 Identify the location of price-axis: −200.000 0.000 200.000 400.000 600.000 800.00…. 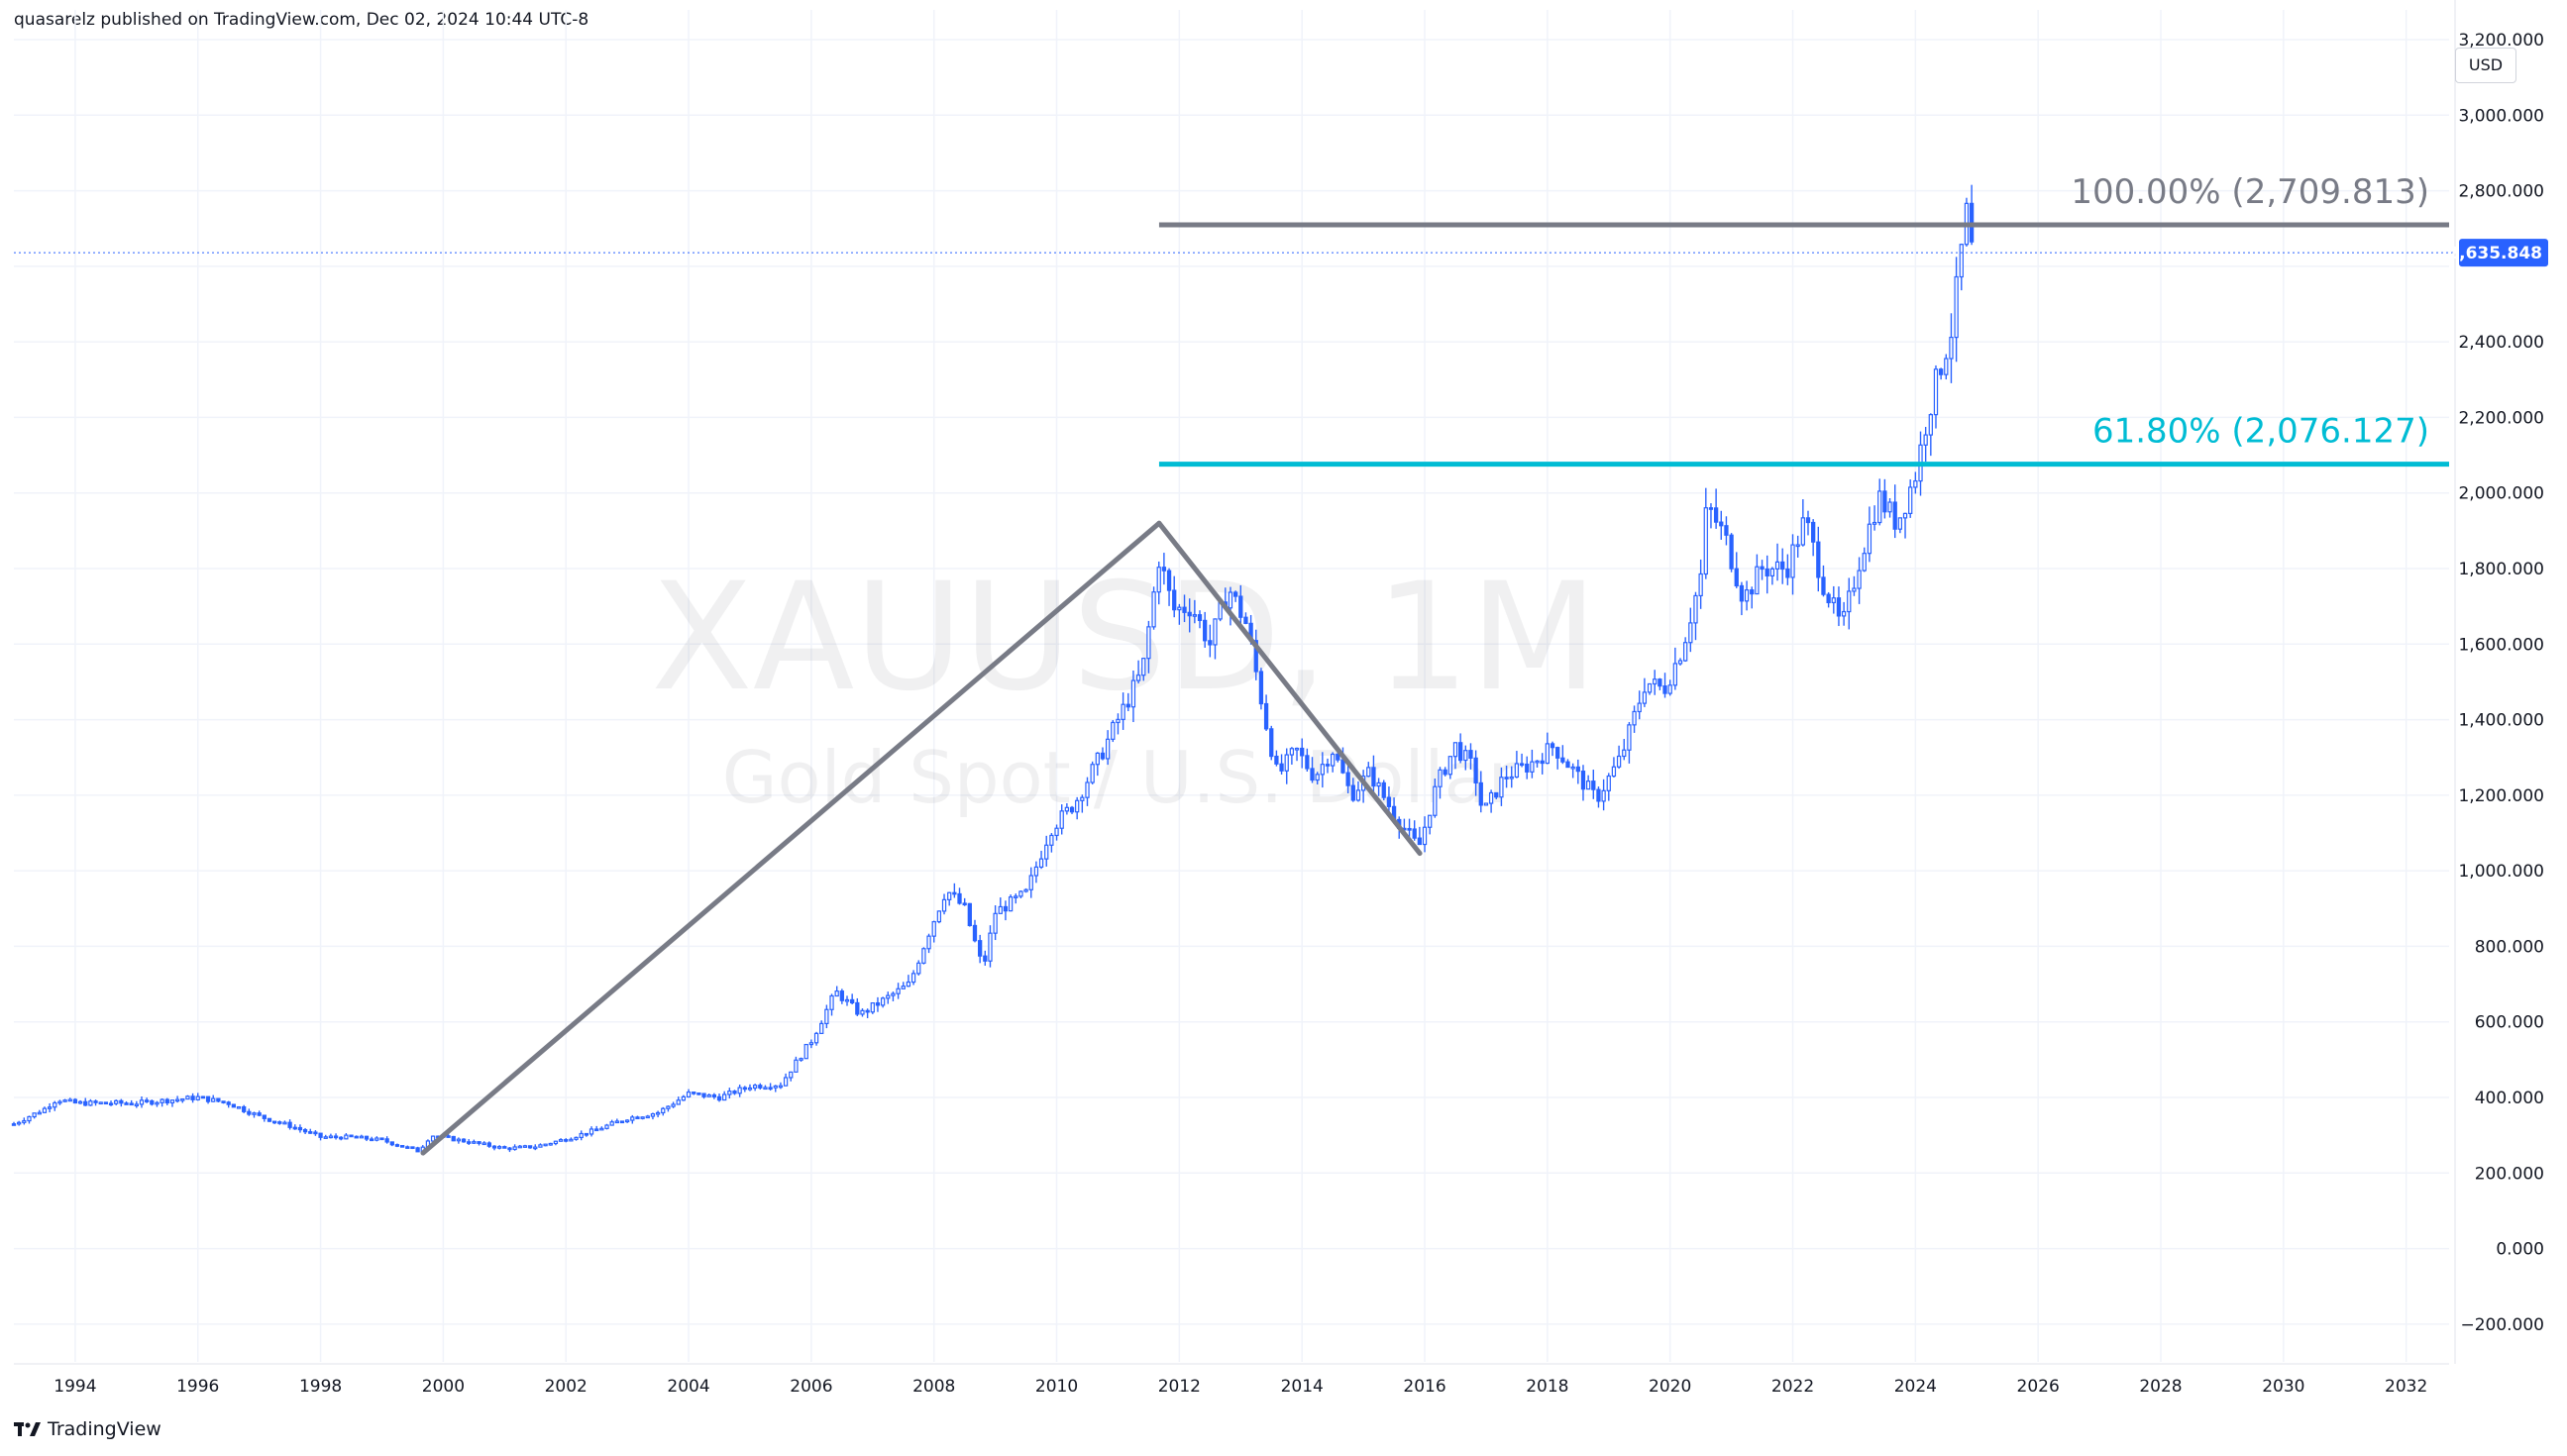
(2499, 682).